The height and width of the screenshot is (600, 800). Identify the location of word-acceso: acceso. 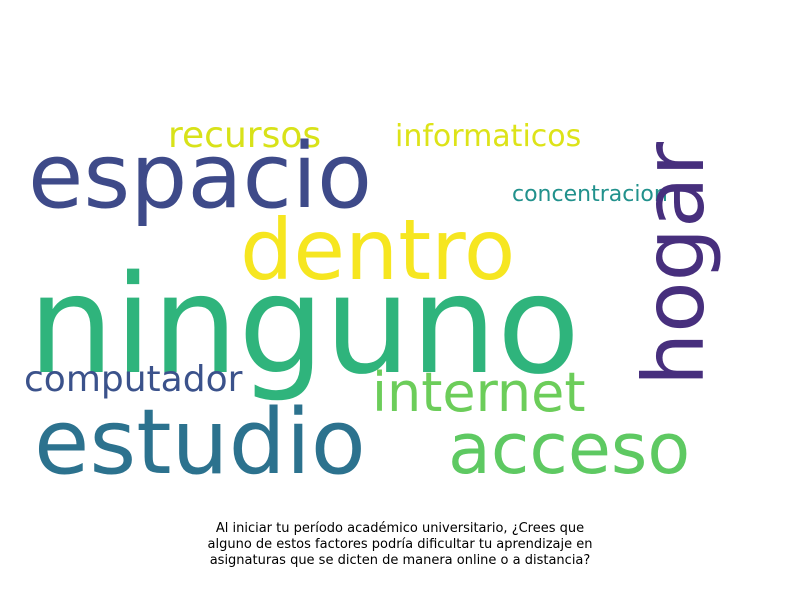
(569, 449).